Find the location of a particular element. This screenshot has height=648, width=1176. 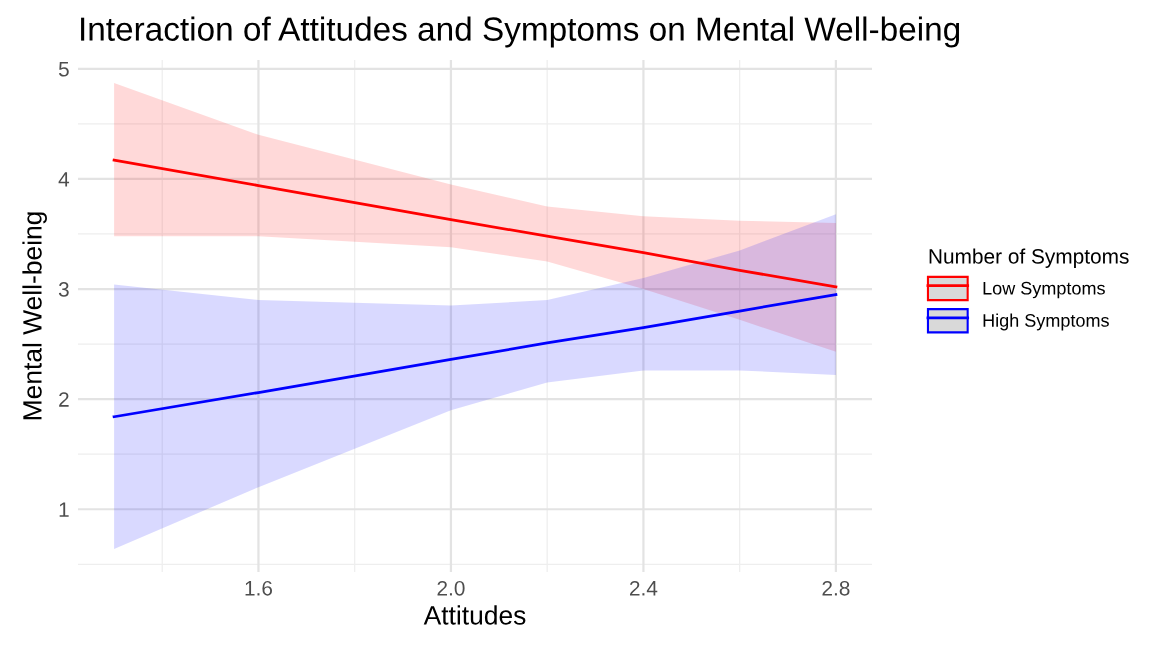

legend-label: High Symptoms is located at coordinates (1046, 322).